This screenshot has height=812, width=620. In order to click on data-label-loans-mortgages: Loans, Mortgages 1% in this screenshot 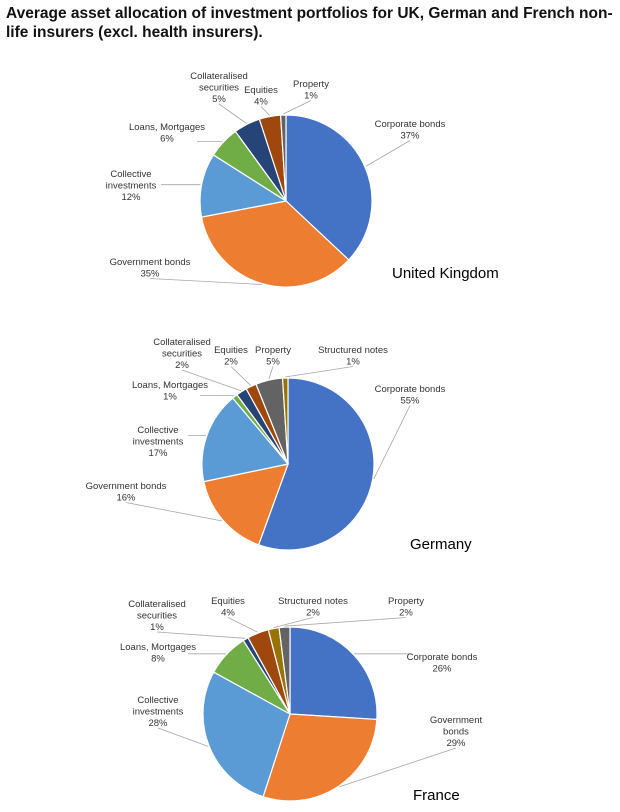, I will do `click(170, 391)`.